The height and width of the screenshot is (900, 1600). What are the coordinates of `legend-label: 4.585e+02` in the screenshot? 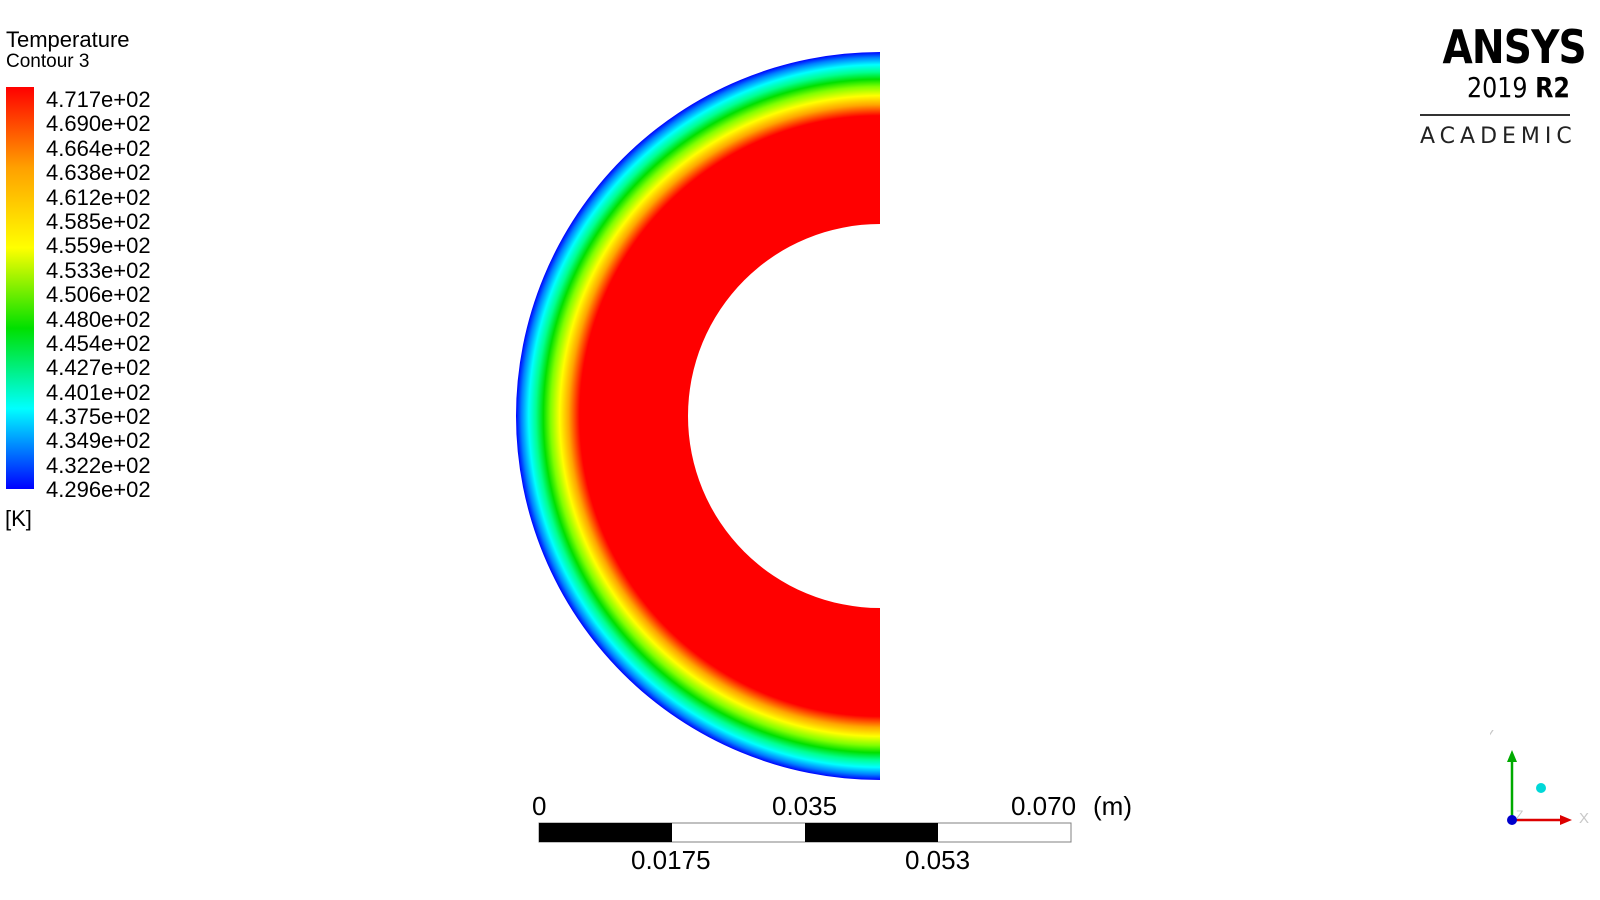 It's located at (98, 221).